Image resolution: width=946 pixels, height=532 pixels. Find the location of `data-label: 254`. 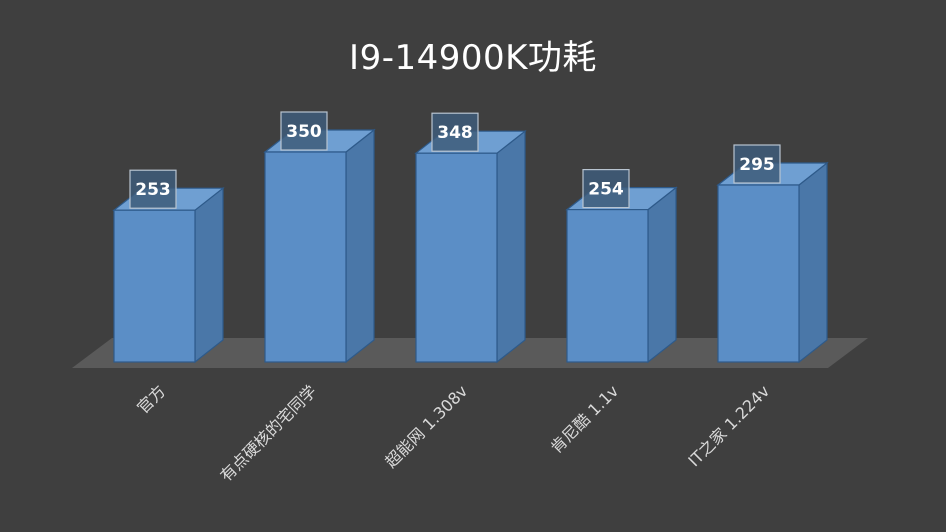

data-label: 254 is located at coordinates (606, 190).